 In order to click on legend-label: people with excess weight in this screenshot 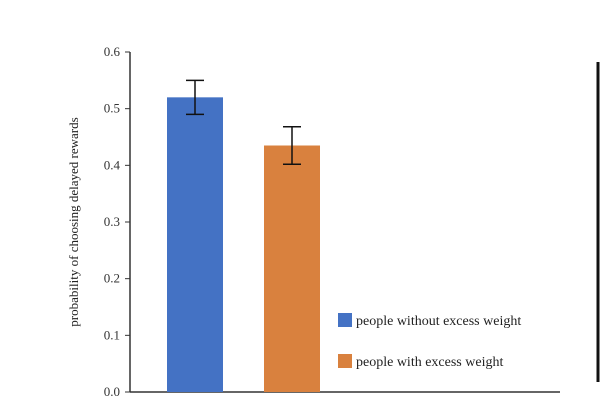, I will do `click(429, 362)`.